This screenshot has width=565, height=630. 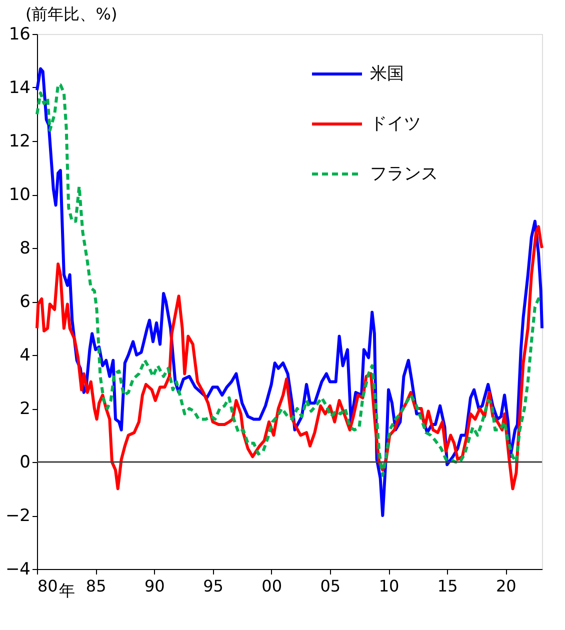 I want to click on y-tick-label: 10, so click(x=19, y=195).